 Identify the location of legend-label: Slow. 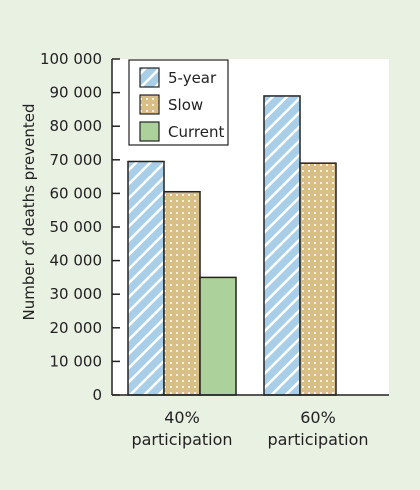
(185, 105).